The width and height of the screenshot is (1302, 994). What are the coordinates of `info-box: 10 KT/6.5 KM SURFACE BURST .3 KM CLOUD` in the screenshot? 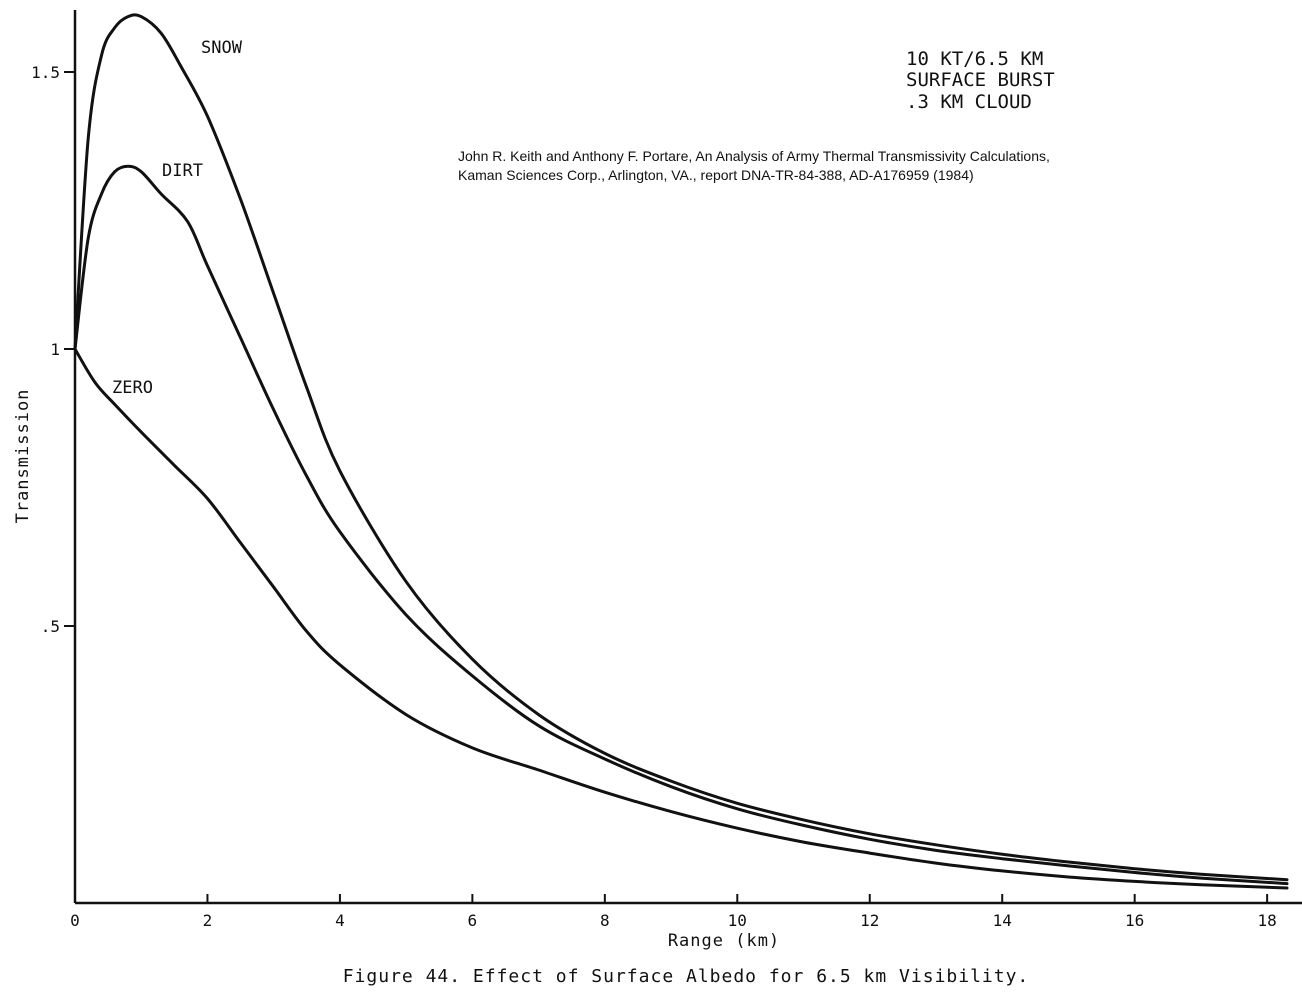 It's located at (980, 80).